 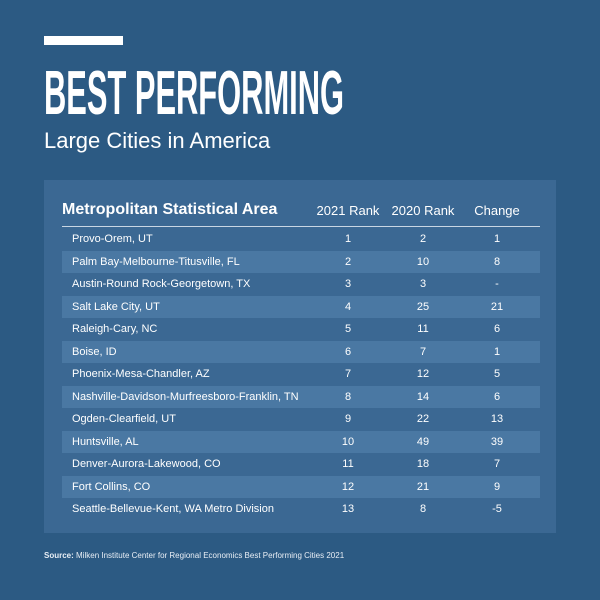 What do you see at coordinates (111, 486) in the screenshot?
I see `table-cell: Fort Collins, CO` at bounding box center [111, 486].